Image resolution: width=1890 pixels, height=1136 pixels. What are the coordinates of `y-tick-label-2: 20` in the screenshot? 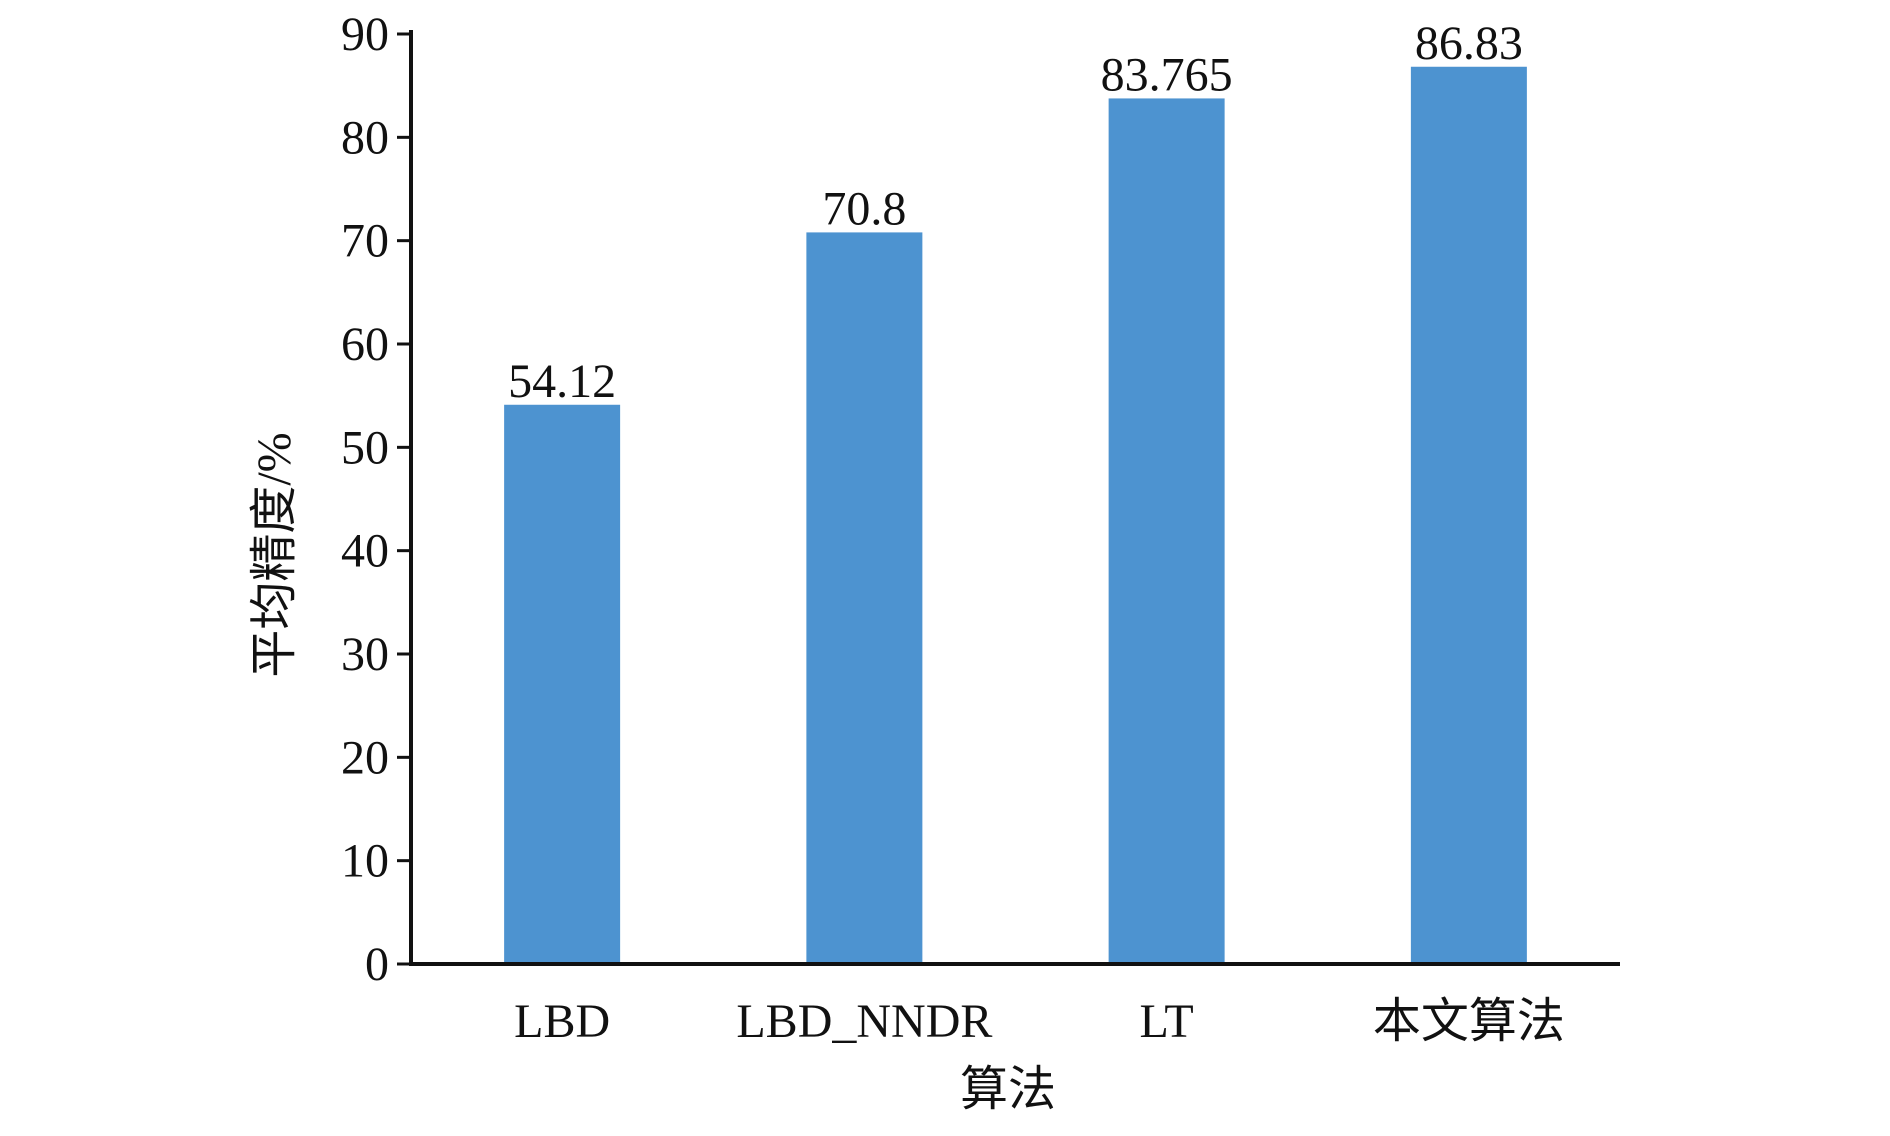 It's located at (365, 757).